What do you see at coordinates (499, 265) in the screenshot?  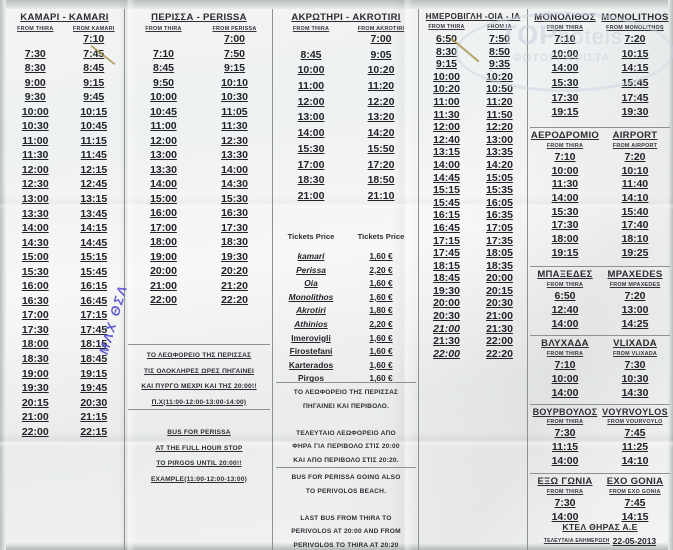 I see `departure-time-return: 18:35` at bounding box center [499, 265].